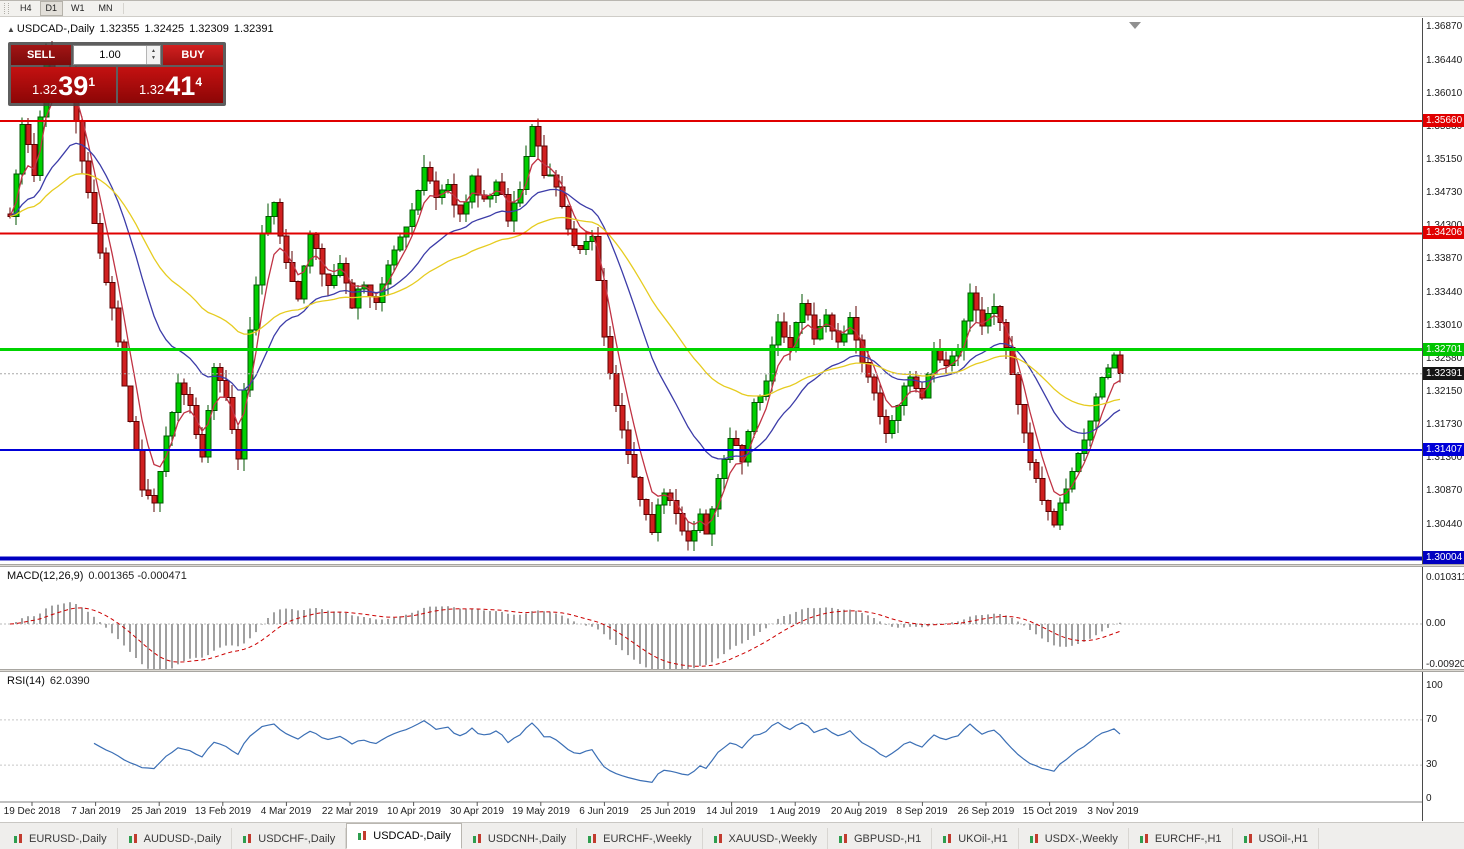 The width and height of the screenshot is (1464, 849). Describe the element at coordinates (1445, 664) in the screenshot. I see `macd-axis-label: -0.009203` at that location.